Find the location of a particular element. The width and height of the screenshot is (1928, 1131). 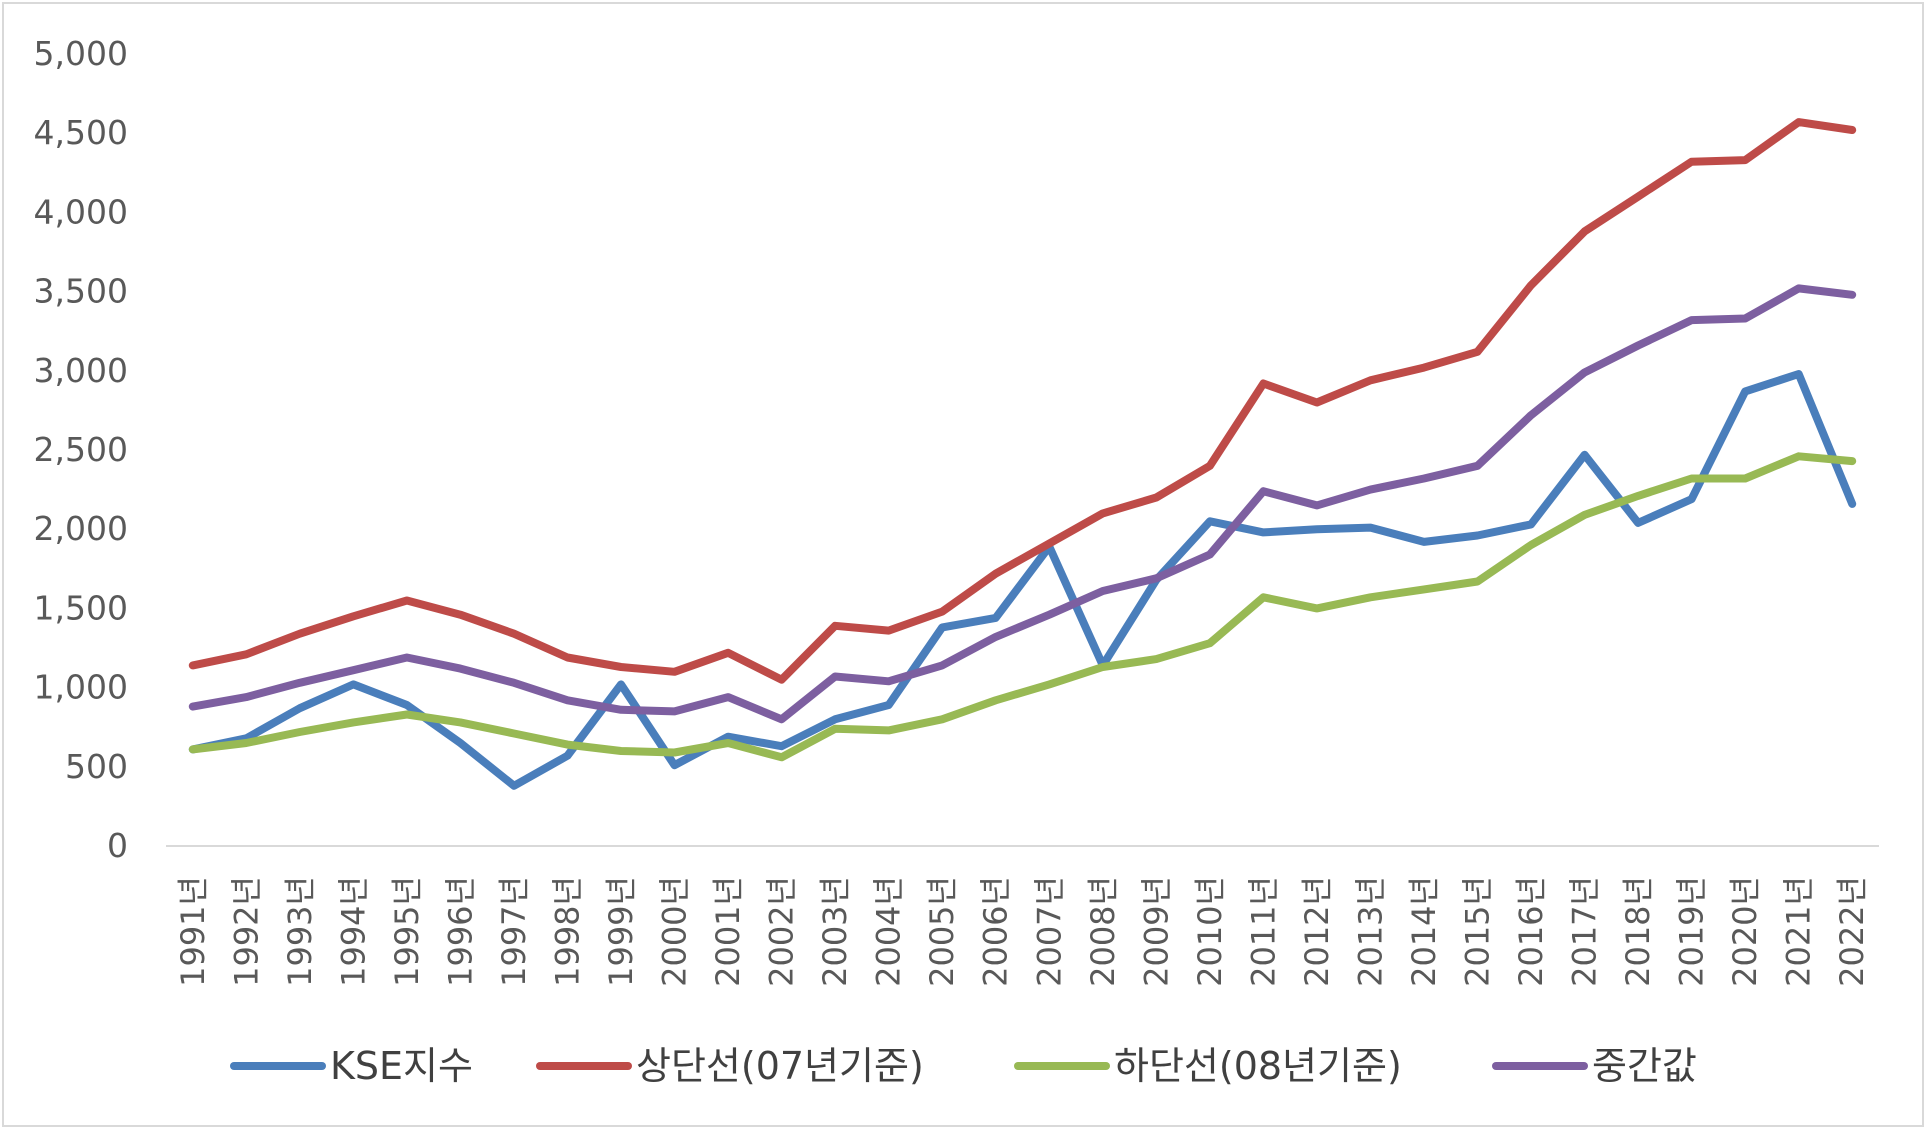

x-tick-label: 1996년 is located at coordinates (460, 931).